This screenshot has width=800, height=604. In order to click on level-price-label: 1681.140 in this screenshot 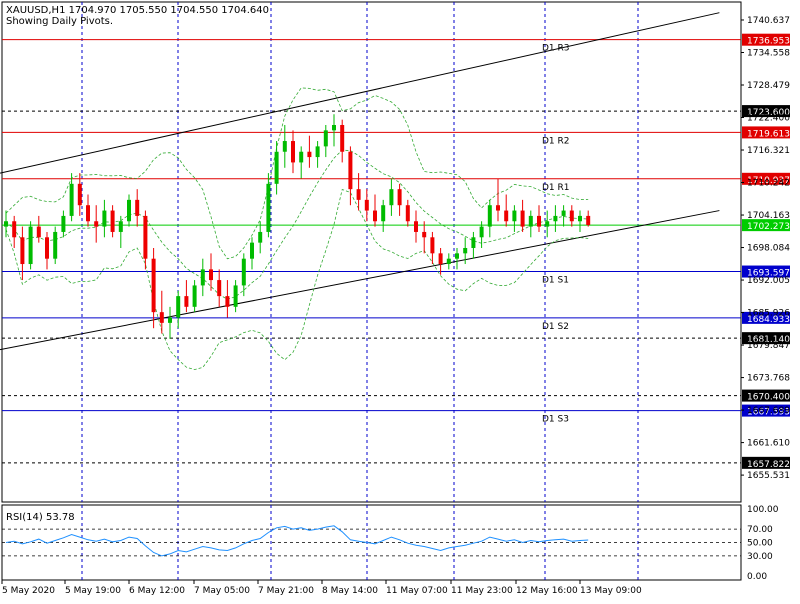, I will do `click(768, 340)`.